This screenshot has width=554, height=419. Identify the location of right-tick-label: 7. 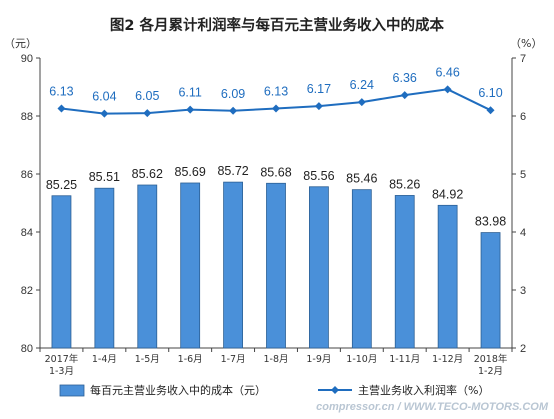
(523, 59).